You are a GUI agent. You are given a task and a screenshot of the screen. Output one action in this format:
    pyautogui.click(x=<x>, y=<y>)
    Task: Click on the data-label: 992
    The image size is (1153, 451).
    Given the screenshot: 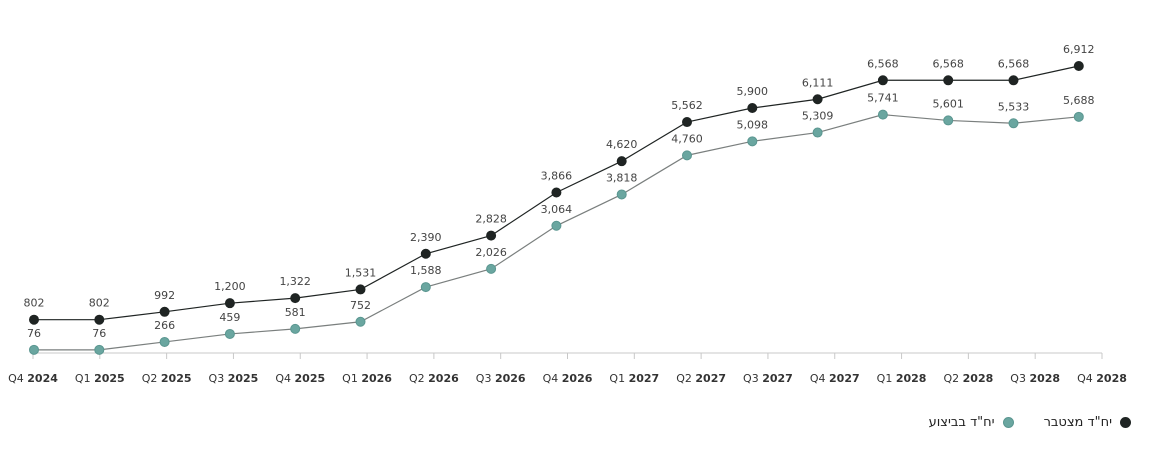 What is the action you would take?
    pyautogui.click(x=164, y=295)
    